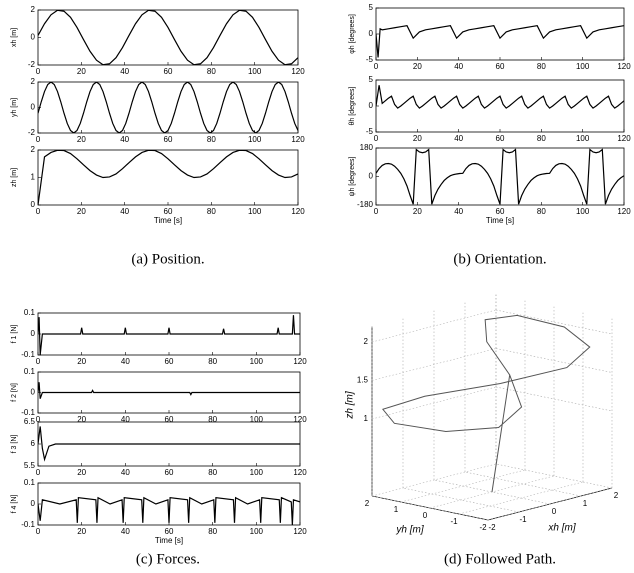 The image size is (634, 573). Describe the element at coordinates (352, 176) in the screenshot. I see `y-axis-label: ψh [degrees]` at that location.